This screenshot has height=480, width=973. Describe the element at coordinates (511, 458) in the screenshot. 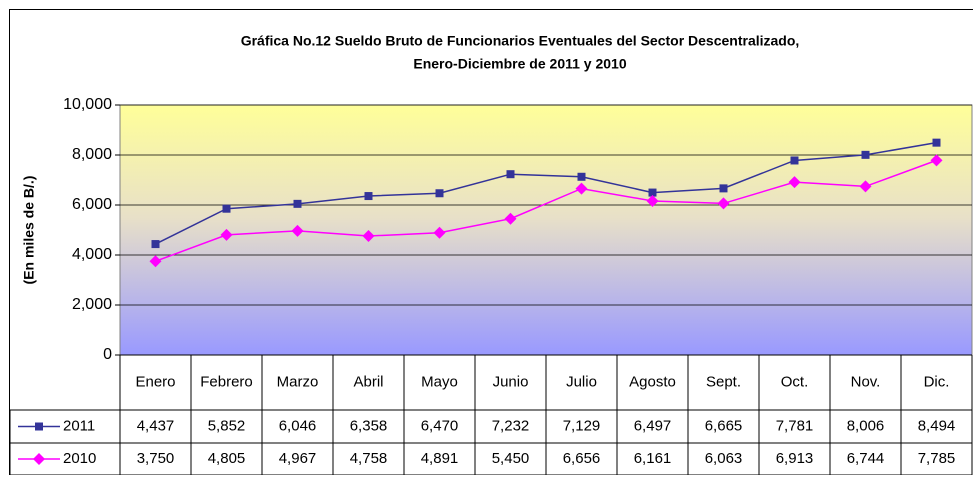

I see `table-value: 5,450` at that location.